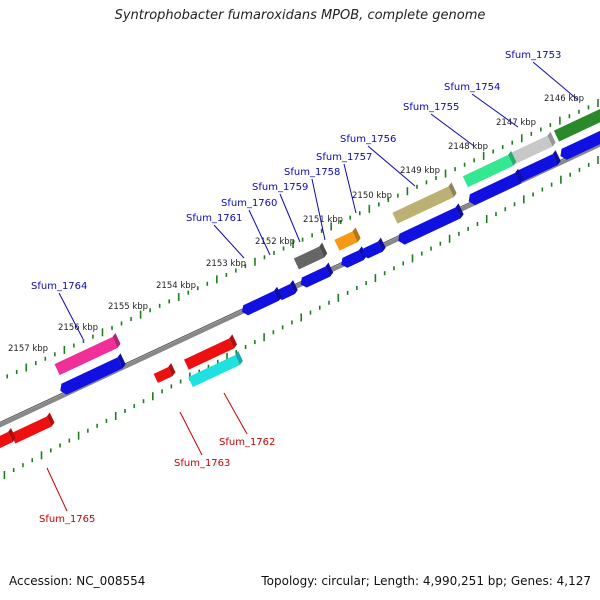  What do you see at coordinates (28, 349) in the screenshot?
I see `scale-label: 2157 kbp` at bounding box center [28, 349].